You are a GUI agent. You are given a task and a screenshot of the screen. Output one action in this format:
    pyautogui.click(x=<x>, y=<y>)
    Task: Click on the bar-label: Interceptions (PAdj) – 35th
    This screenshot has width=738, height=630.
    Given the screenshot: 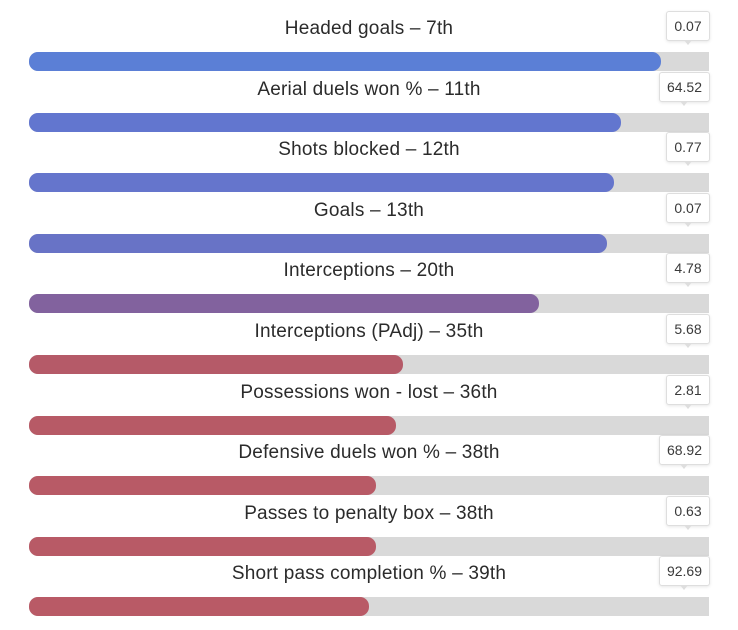 What is the action you would take?
    pyautogui.click(x=369, y=331)
    